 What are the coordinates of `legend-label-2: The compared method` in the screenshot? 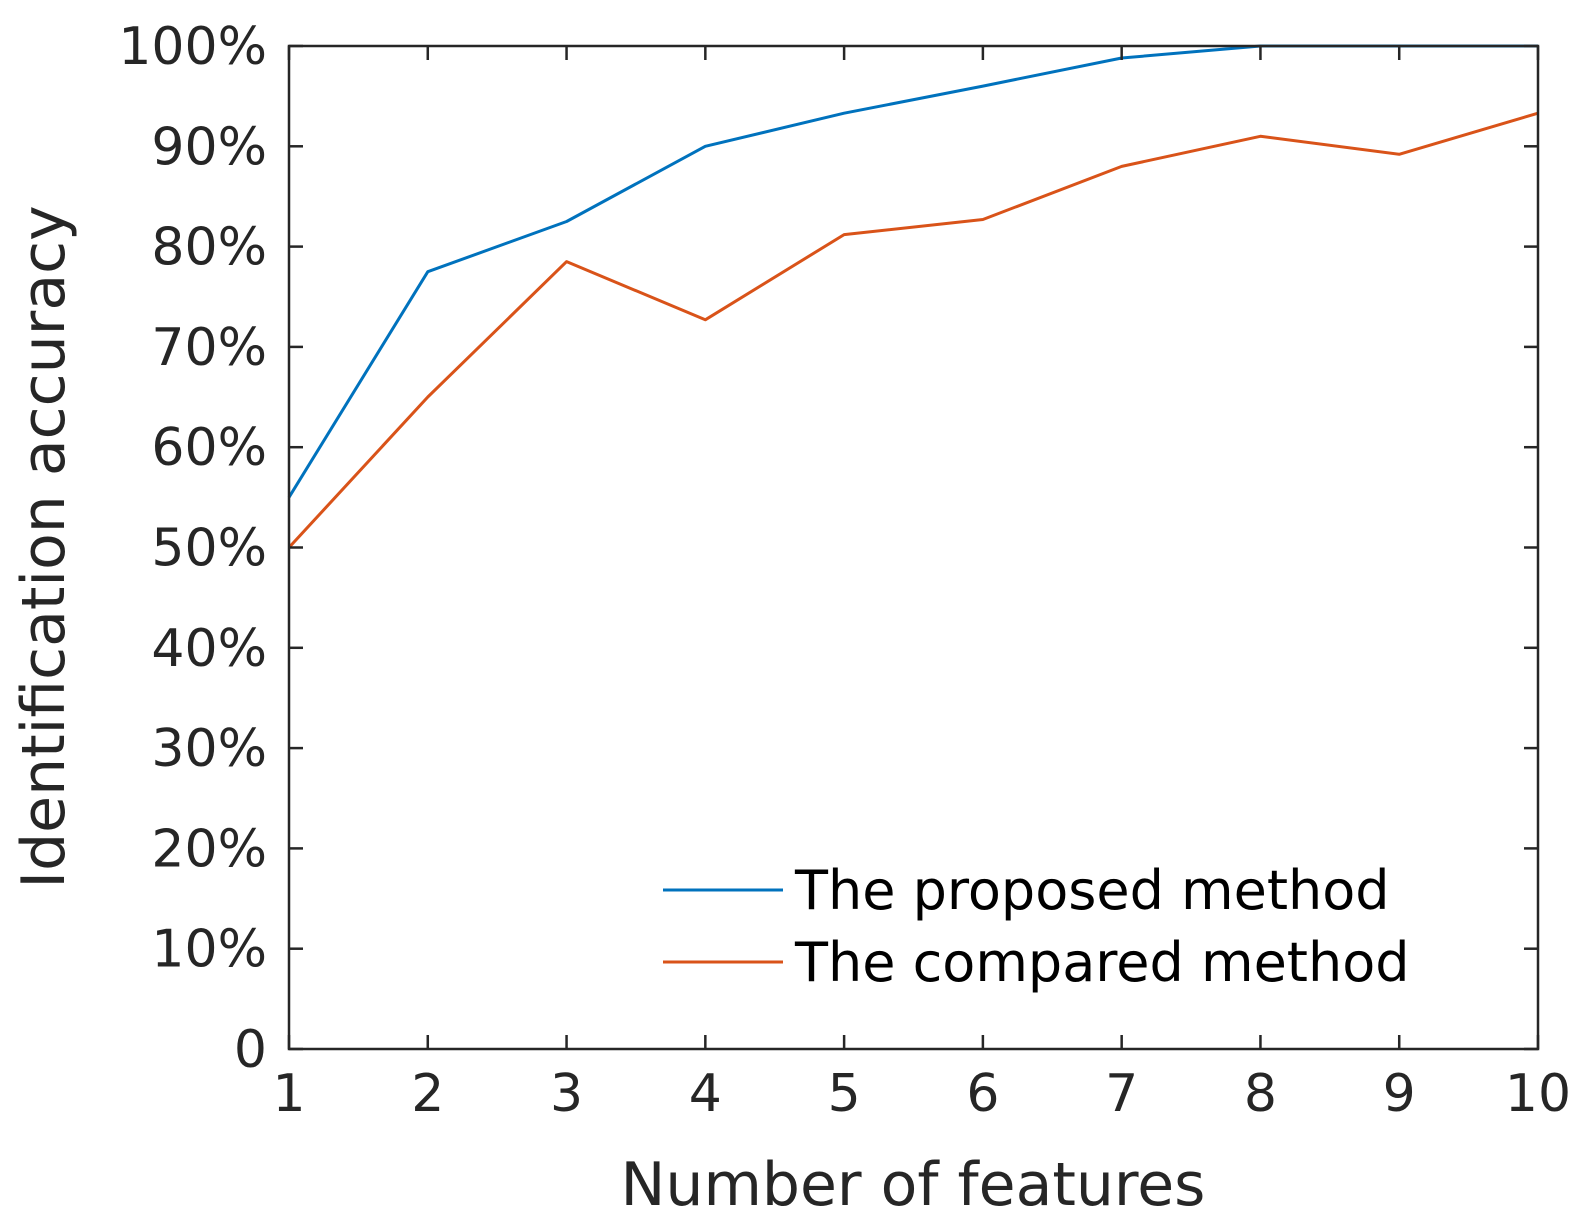 It's located at (1102, 962).